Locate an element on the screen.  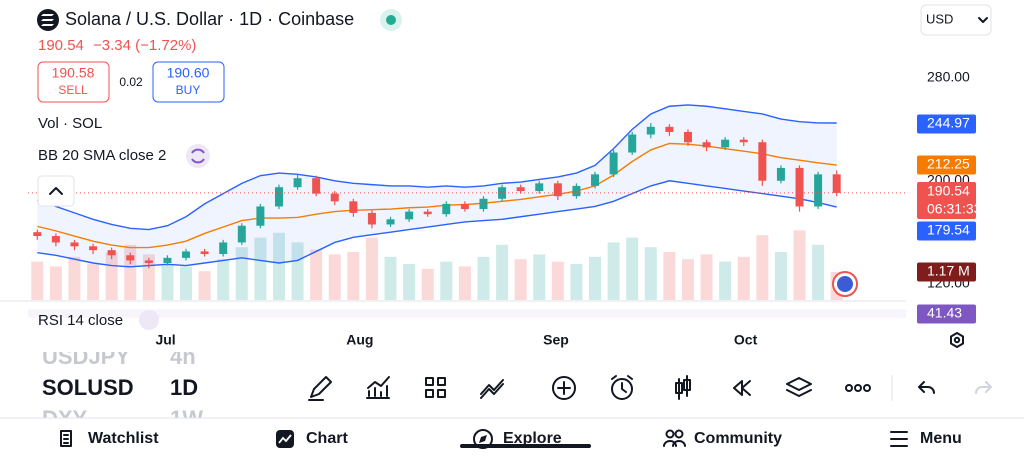
layers-icon is located at coordinates (799, 387).